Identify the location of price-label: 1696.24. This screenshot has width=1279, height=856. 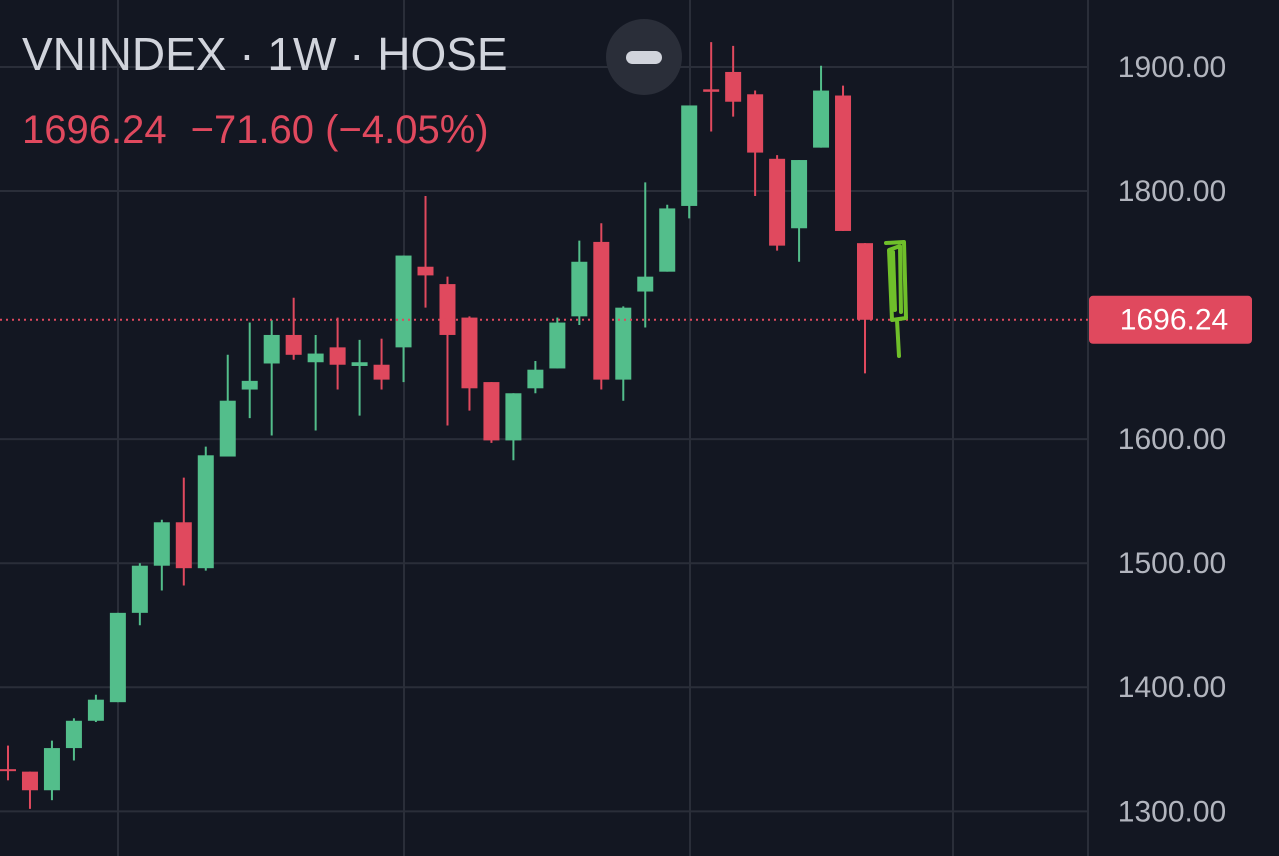
(1174, 320).